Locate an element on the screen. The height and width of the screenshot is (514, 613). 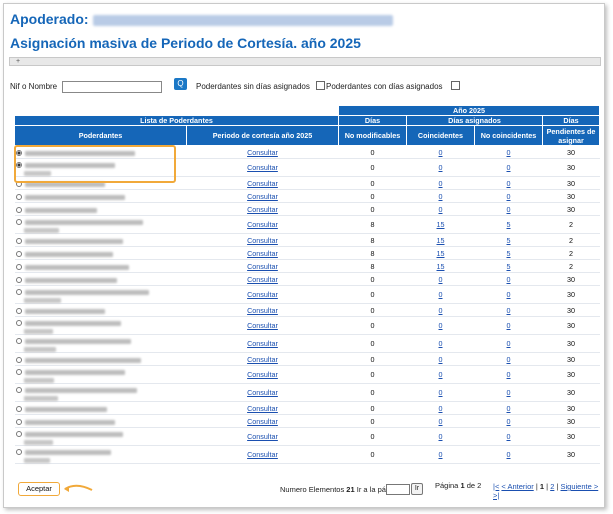
collapse-bar: + is located at coordinates (305, 61).